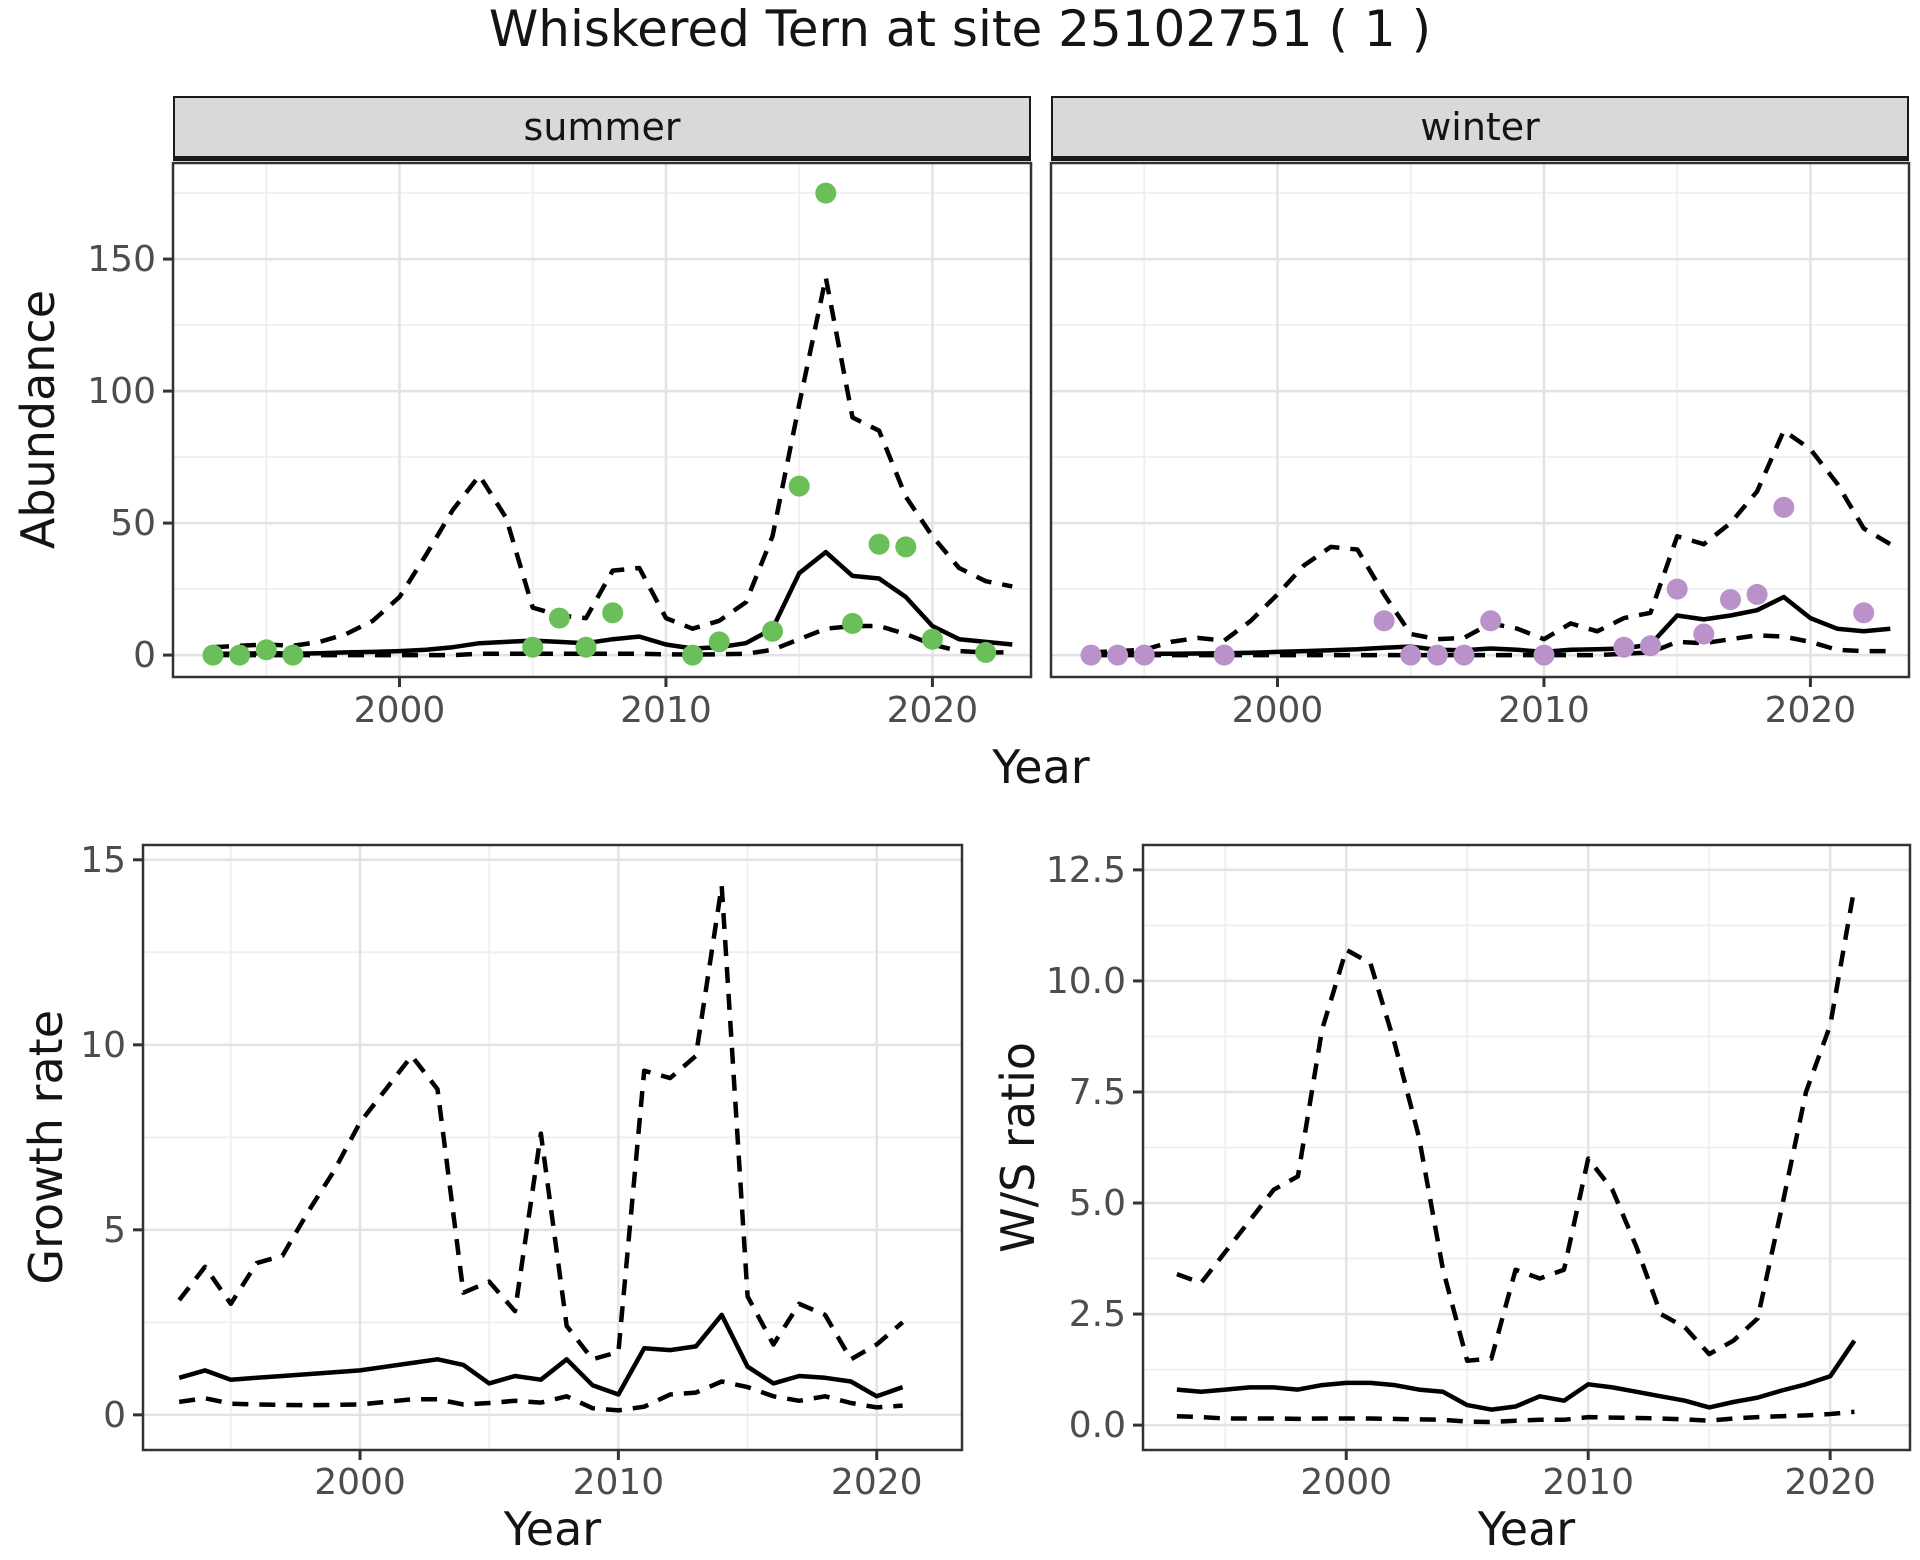 This screenshot has height=1560, width=1920. I want to click on facet-strip-winter: winter, so click(1480, 128).